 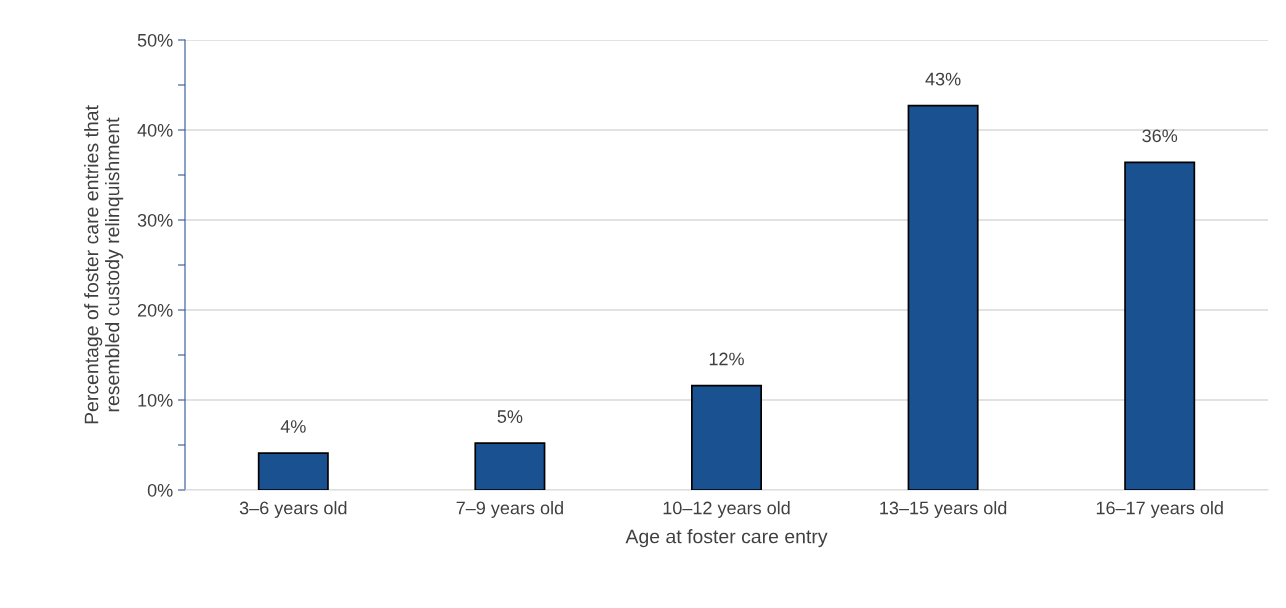 What do you see at coordinates (943, 509) in the screenshot?
I see `x-tick-label: 13–15 years old` at bounding box center [943, 509].